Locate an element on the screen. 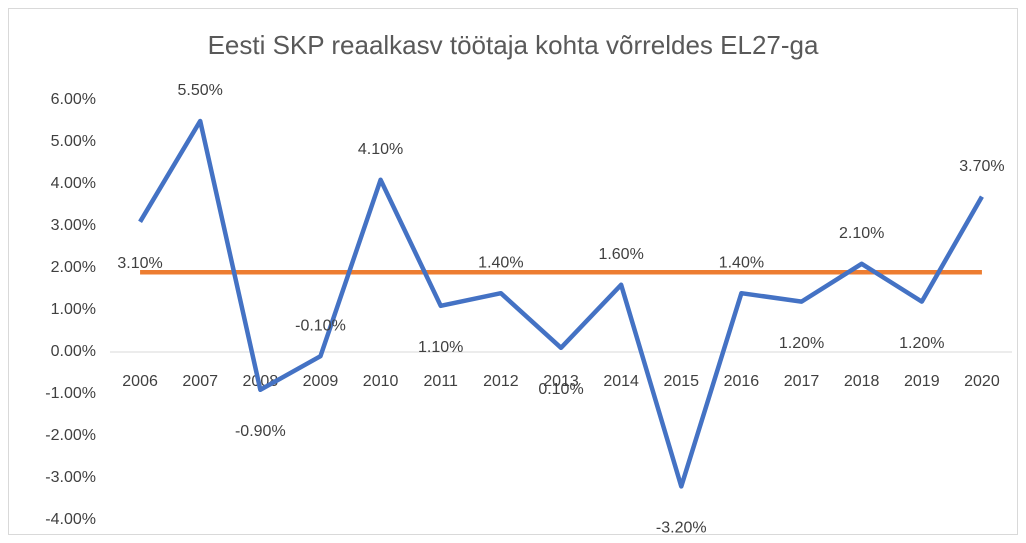 The height and width of the screenshot is (543, 1026). y-tick-label: 5.00% is located at coordinates (73, 141).